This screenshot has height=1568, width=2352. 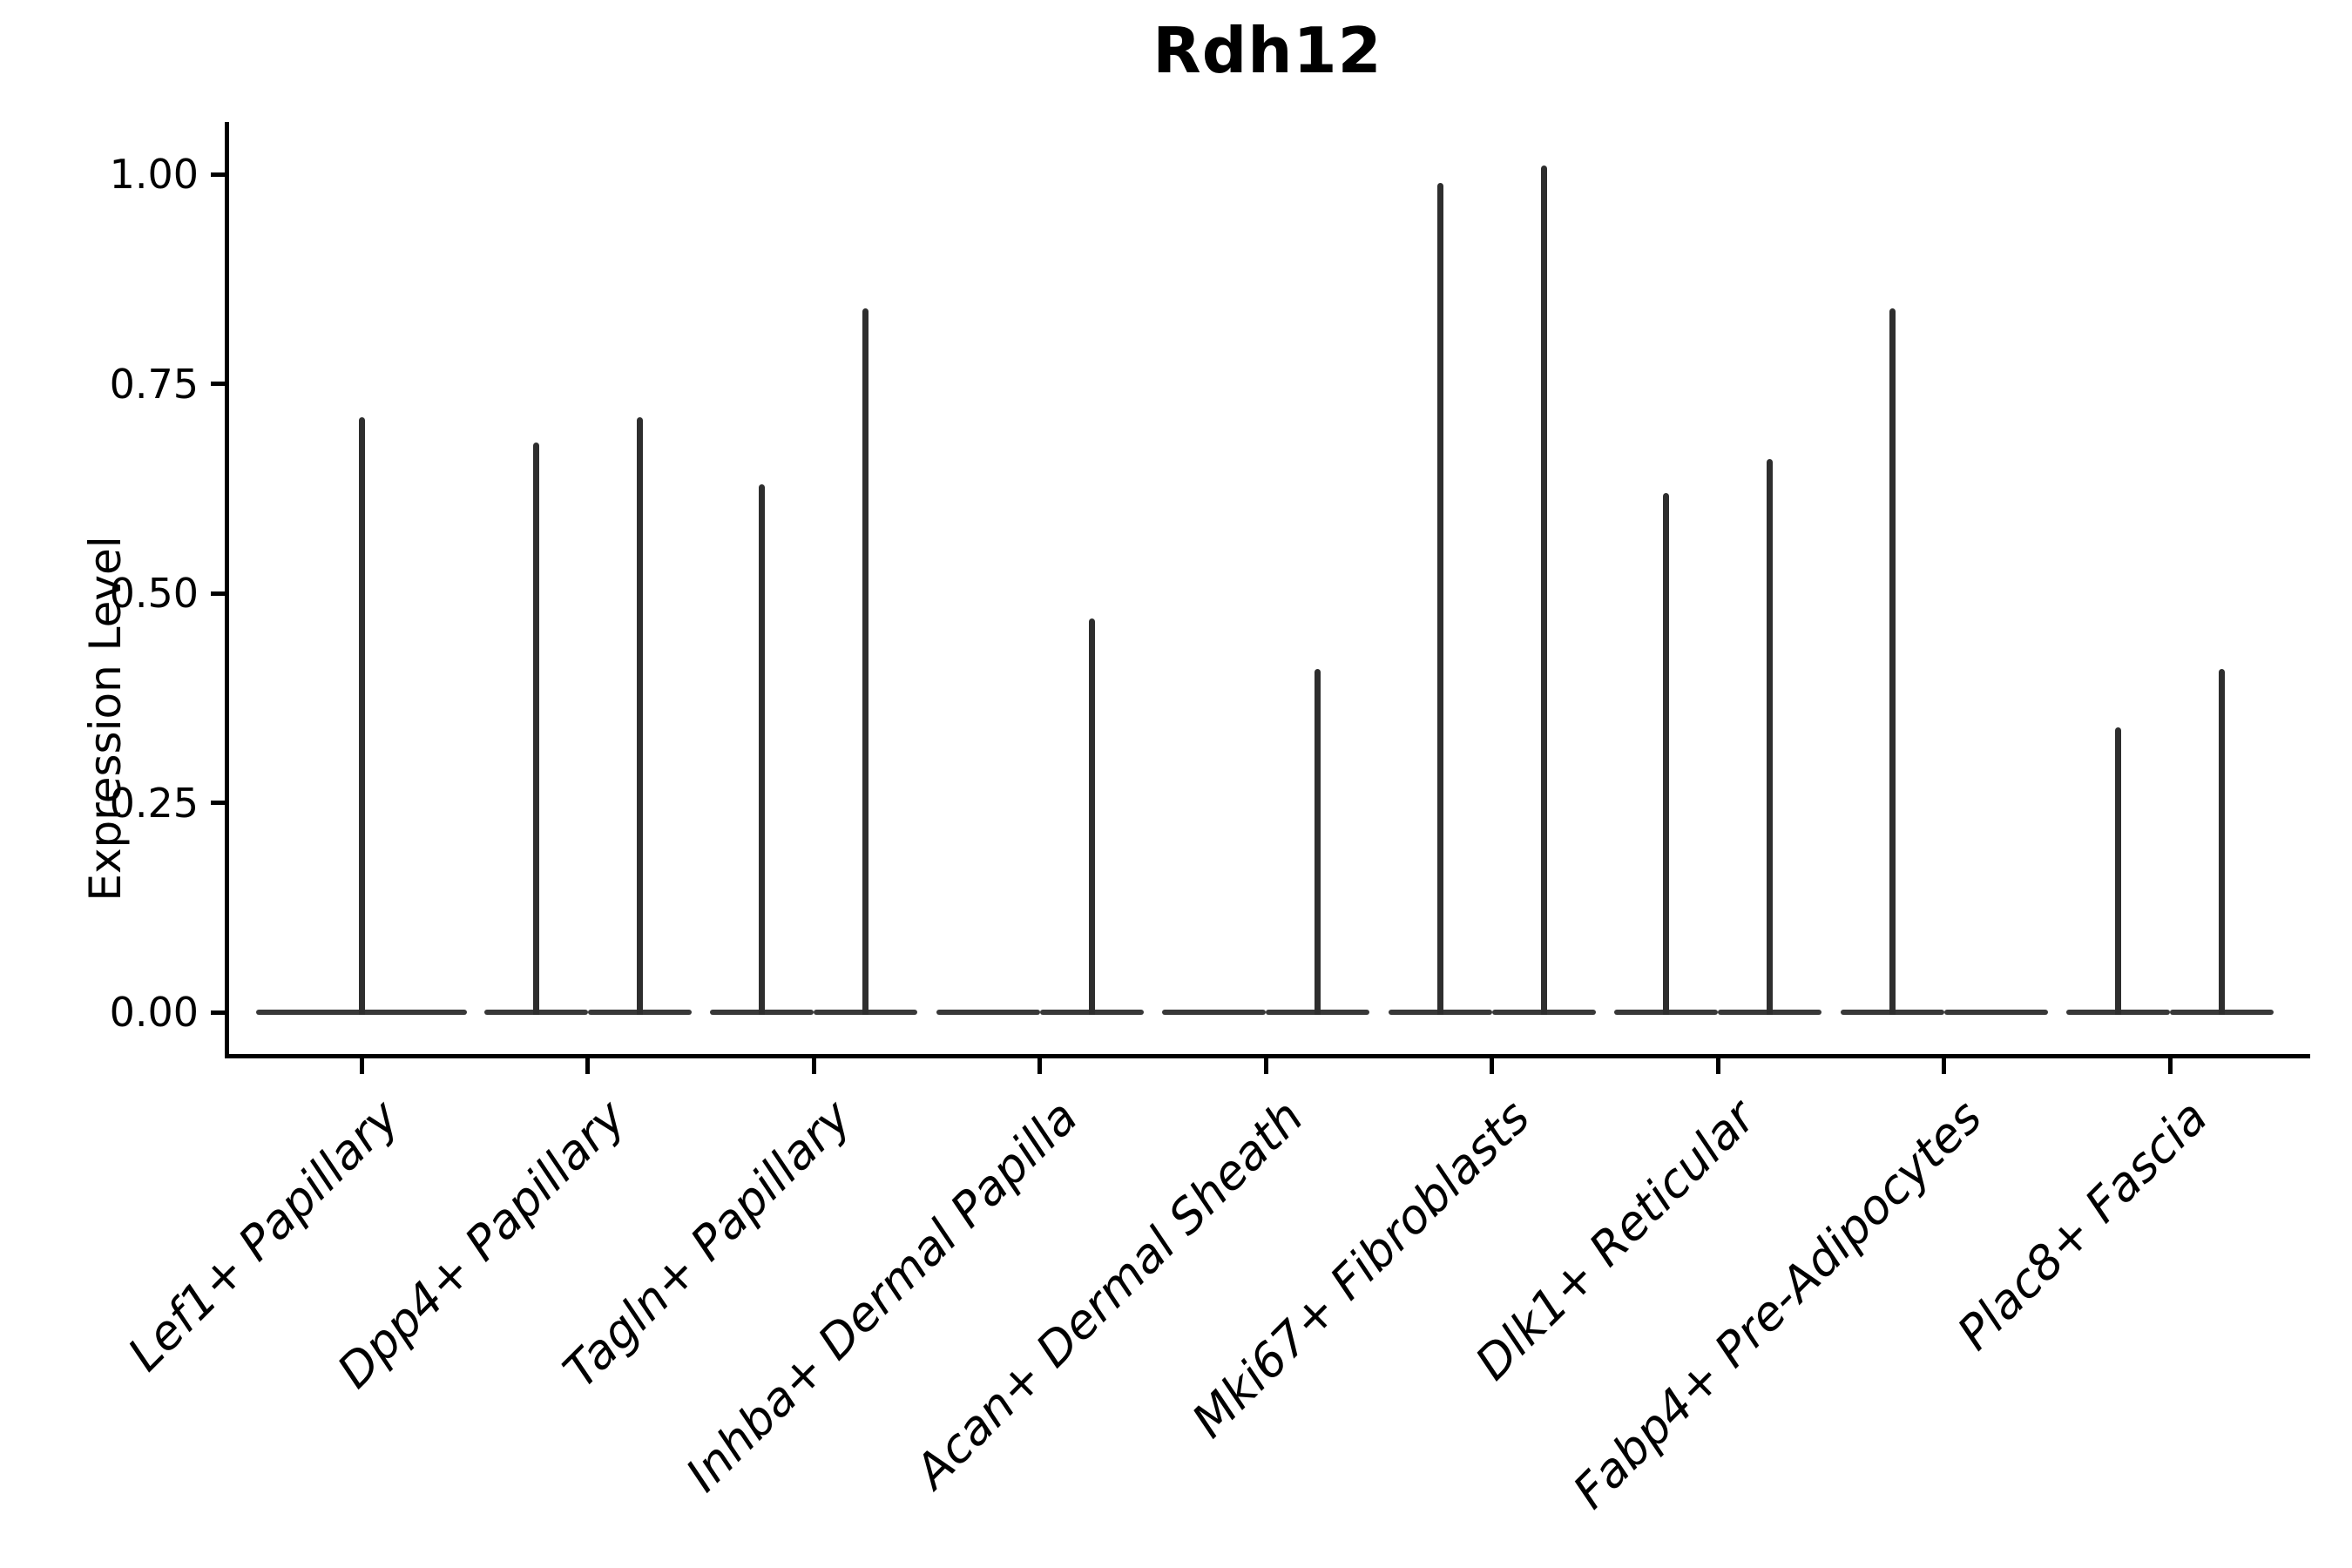 What do you see at coordinates (154, 1013) in the screenshot?
I see `y-tick-label: 0.00` at bounding box center [154, 1013].